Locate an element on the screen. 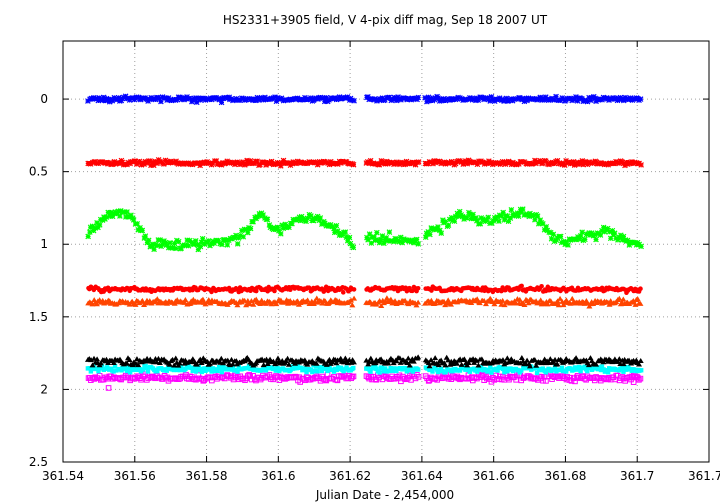  x-tick-label: 361.7 is located at coordinates (637, 476).